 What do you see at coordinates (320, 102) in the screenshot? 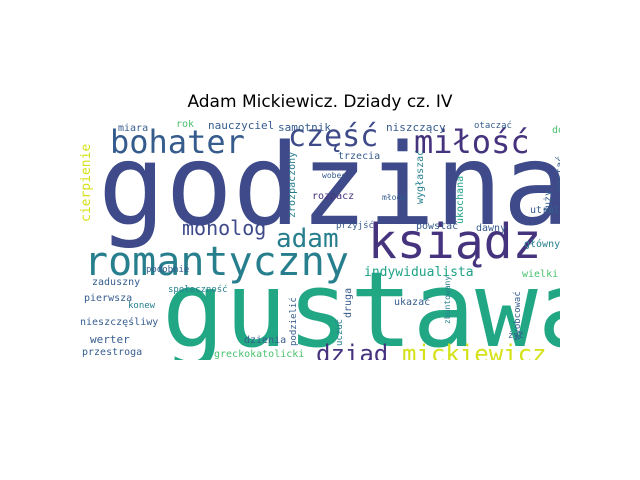
I see `chart-title: Adam Mickiewicz. Dziady cz. IV` at bounding box center [320, 102].